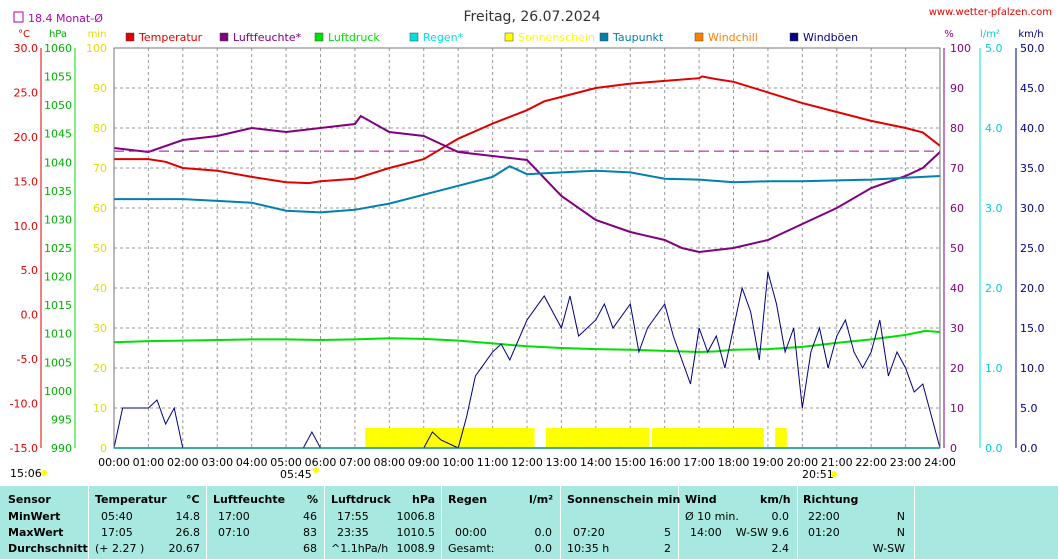 Image resolution: width=1058 pixels, height=559 pixels. I want to click on series-line-taupunkt, so click(527, 189).